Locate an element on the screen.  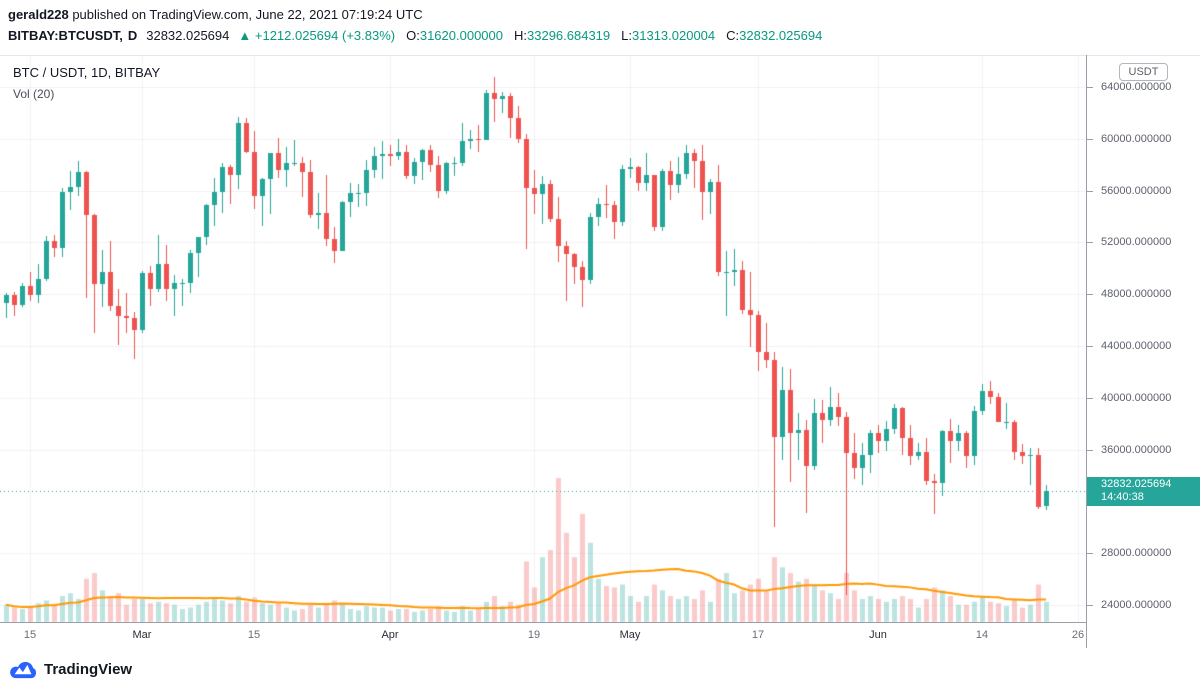
price-tick-label: 64000.000000 is located at coordinates (1129, 87).